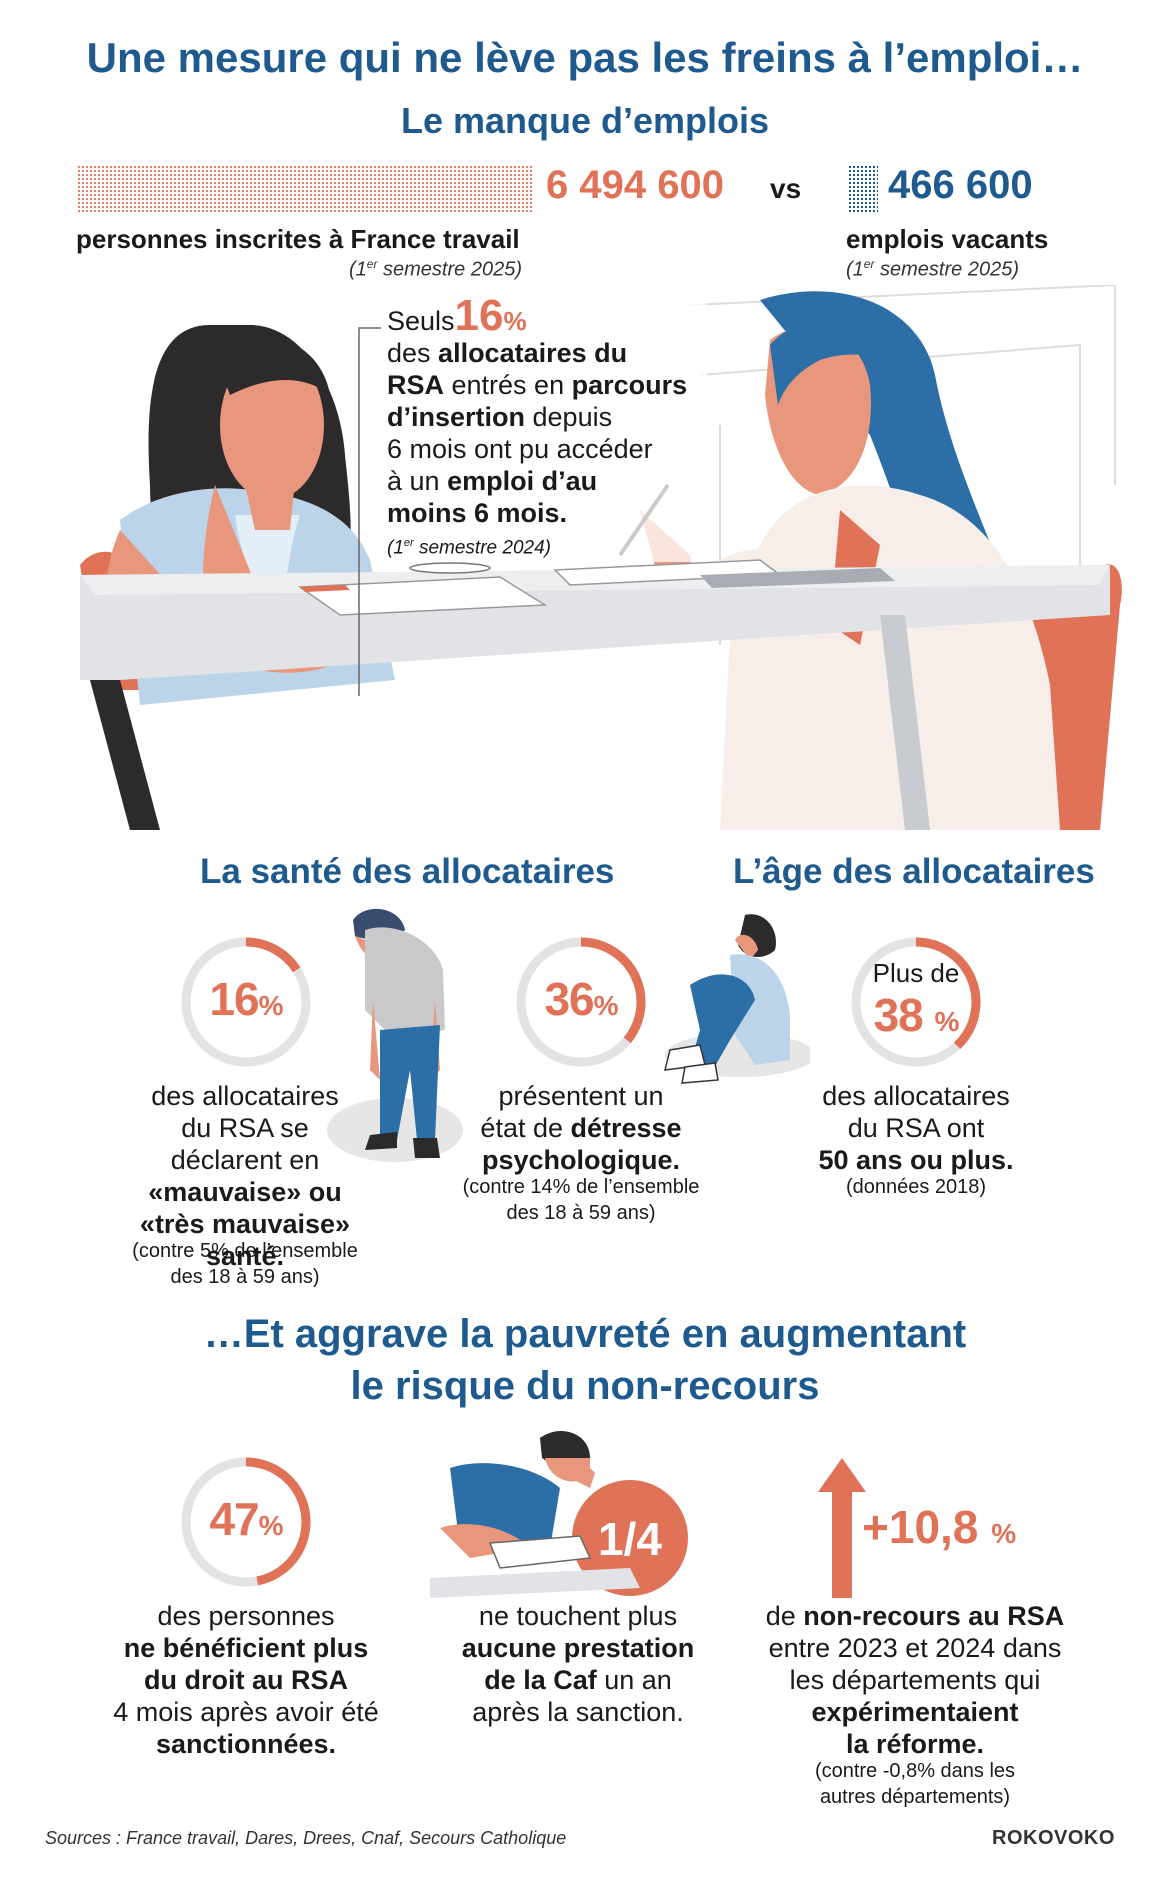  What do you see at coordinates (630, 1539) in the screenshot?
I see `poverty-stat2-value: 1/4` at bounding box center [630, 1539].